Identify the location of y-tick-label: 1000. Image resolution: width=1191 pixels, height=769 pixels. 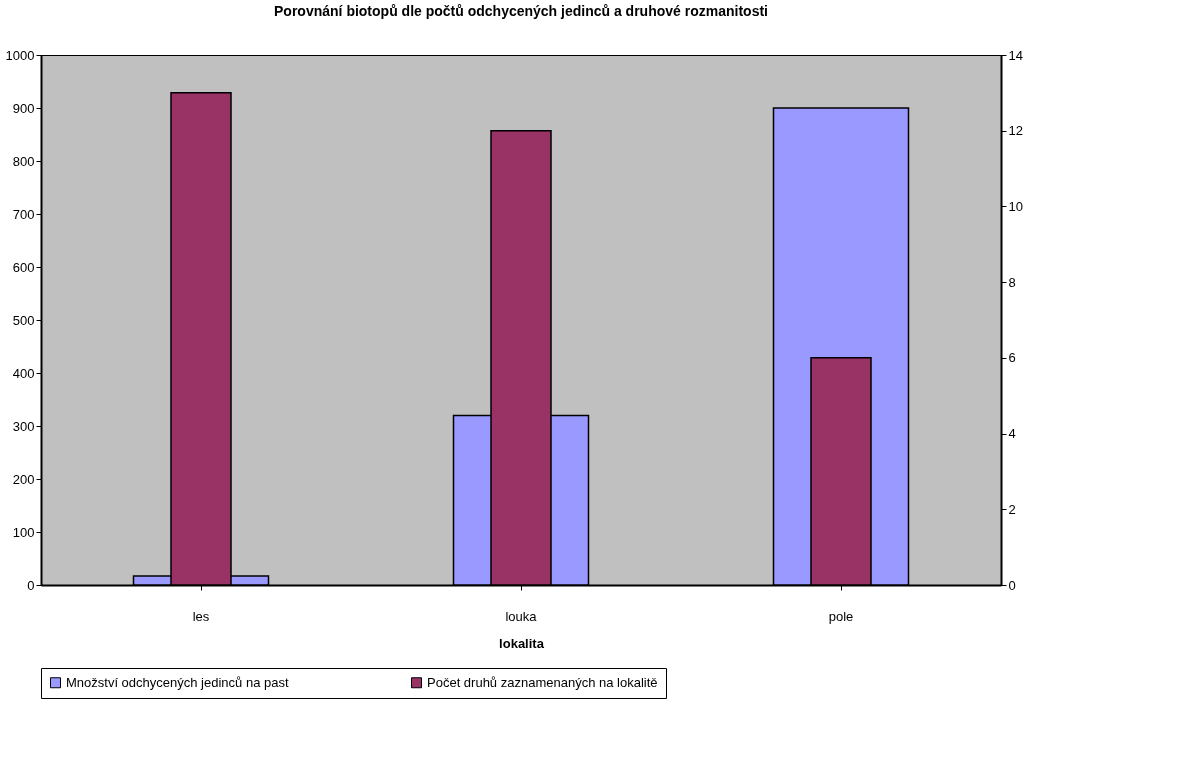
(20, 55).